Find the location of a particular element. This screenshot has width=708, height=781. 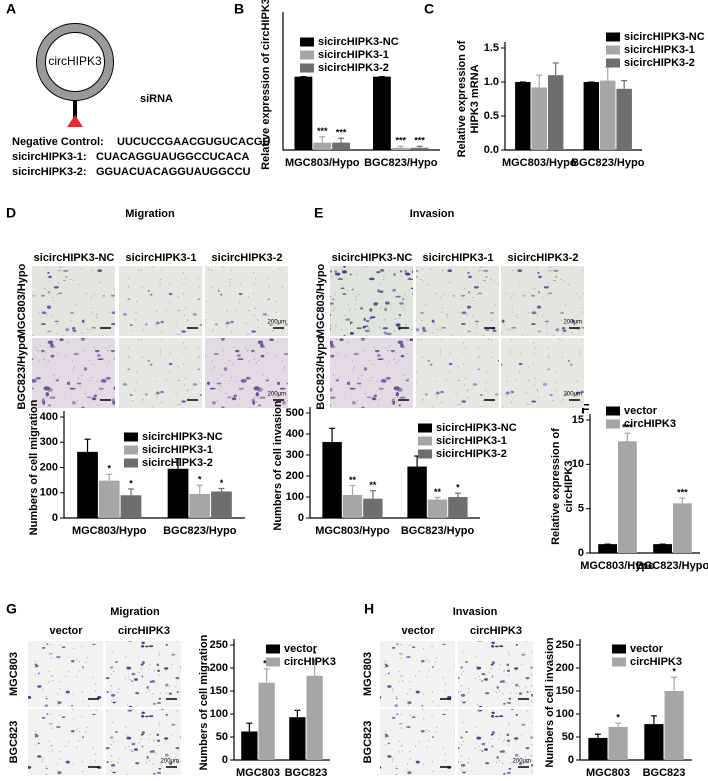

panel-label: E is located at coordinates (318, 213).